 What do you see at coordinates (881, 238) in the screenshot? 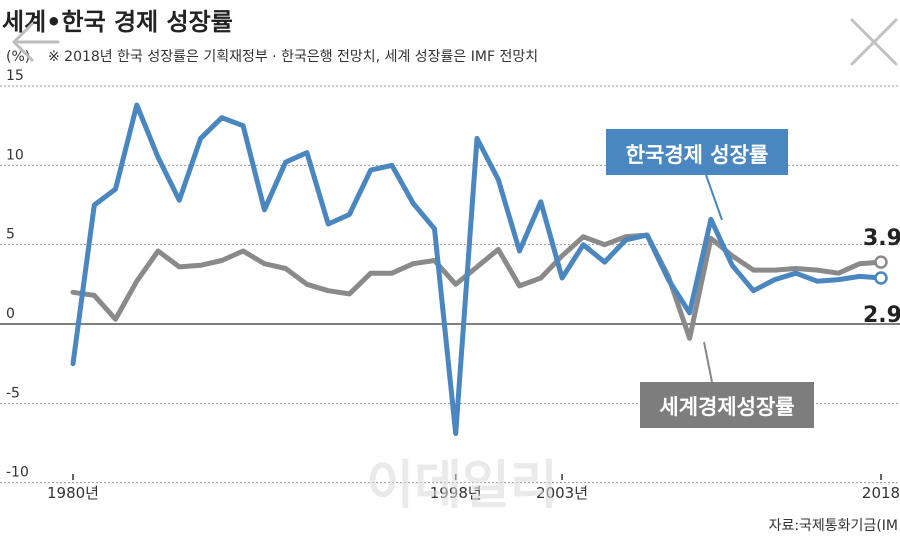
I see `world-end-value: 3.9` at bounding box center [881, 238].